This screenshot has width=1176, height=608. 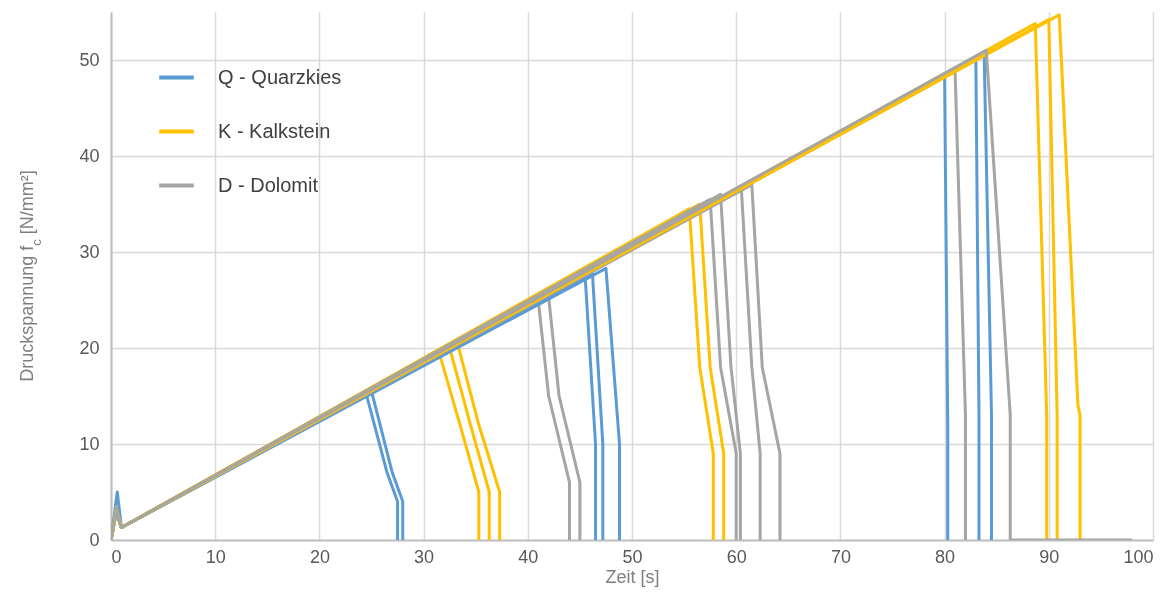 What do you see at coordinates (116, 556) in the screenshot?
I see `x-tick-label: 0` at bounding box center [116, 556].